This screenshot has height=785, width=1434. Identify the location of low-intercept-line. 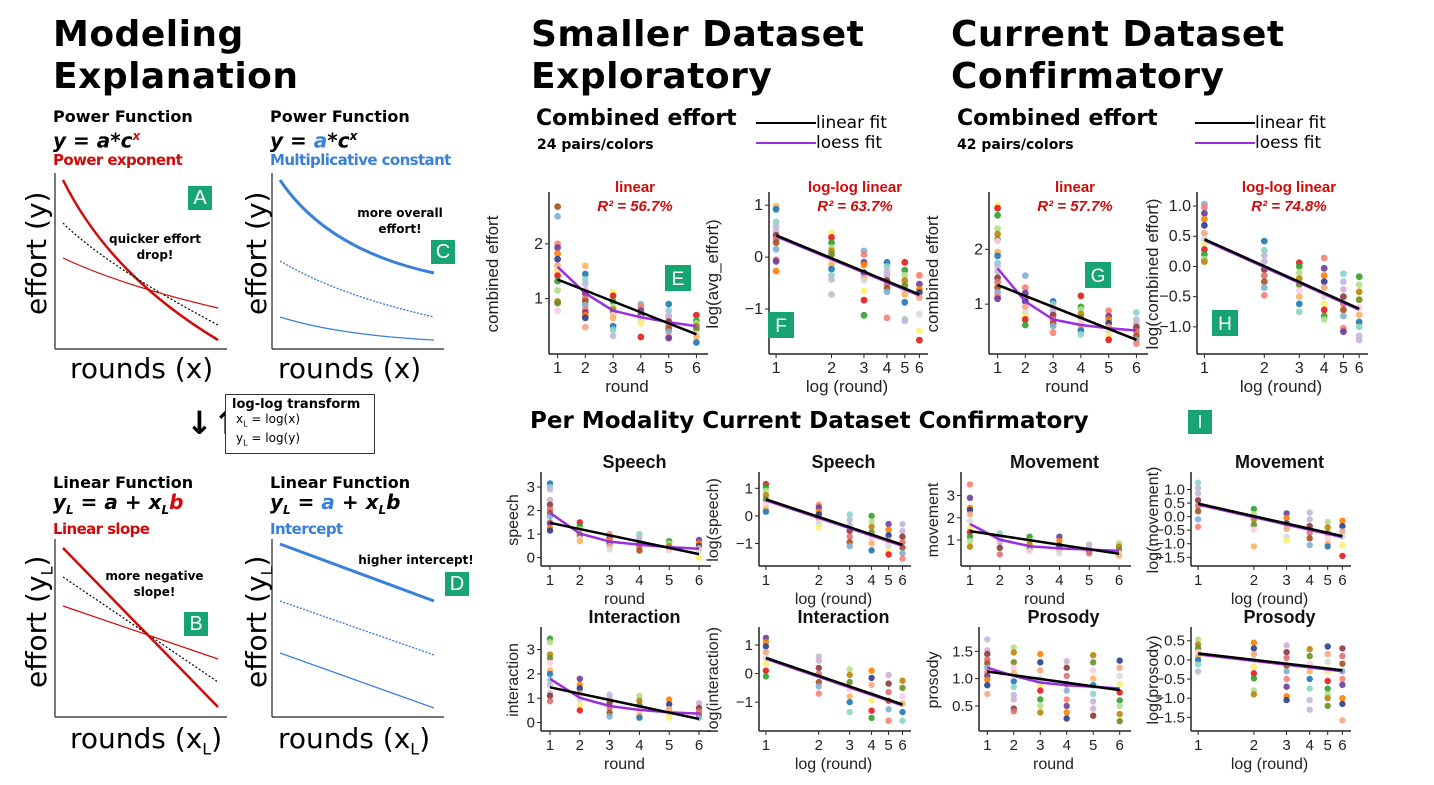
(357, 680).